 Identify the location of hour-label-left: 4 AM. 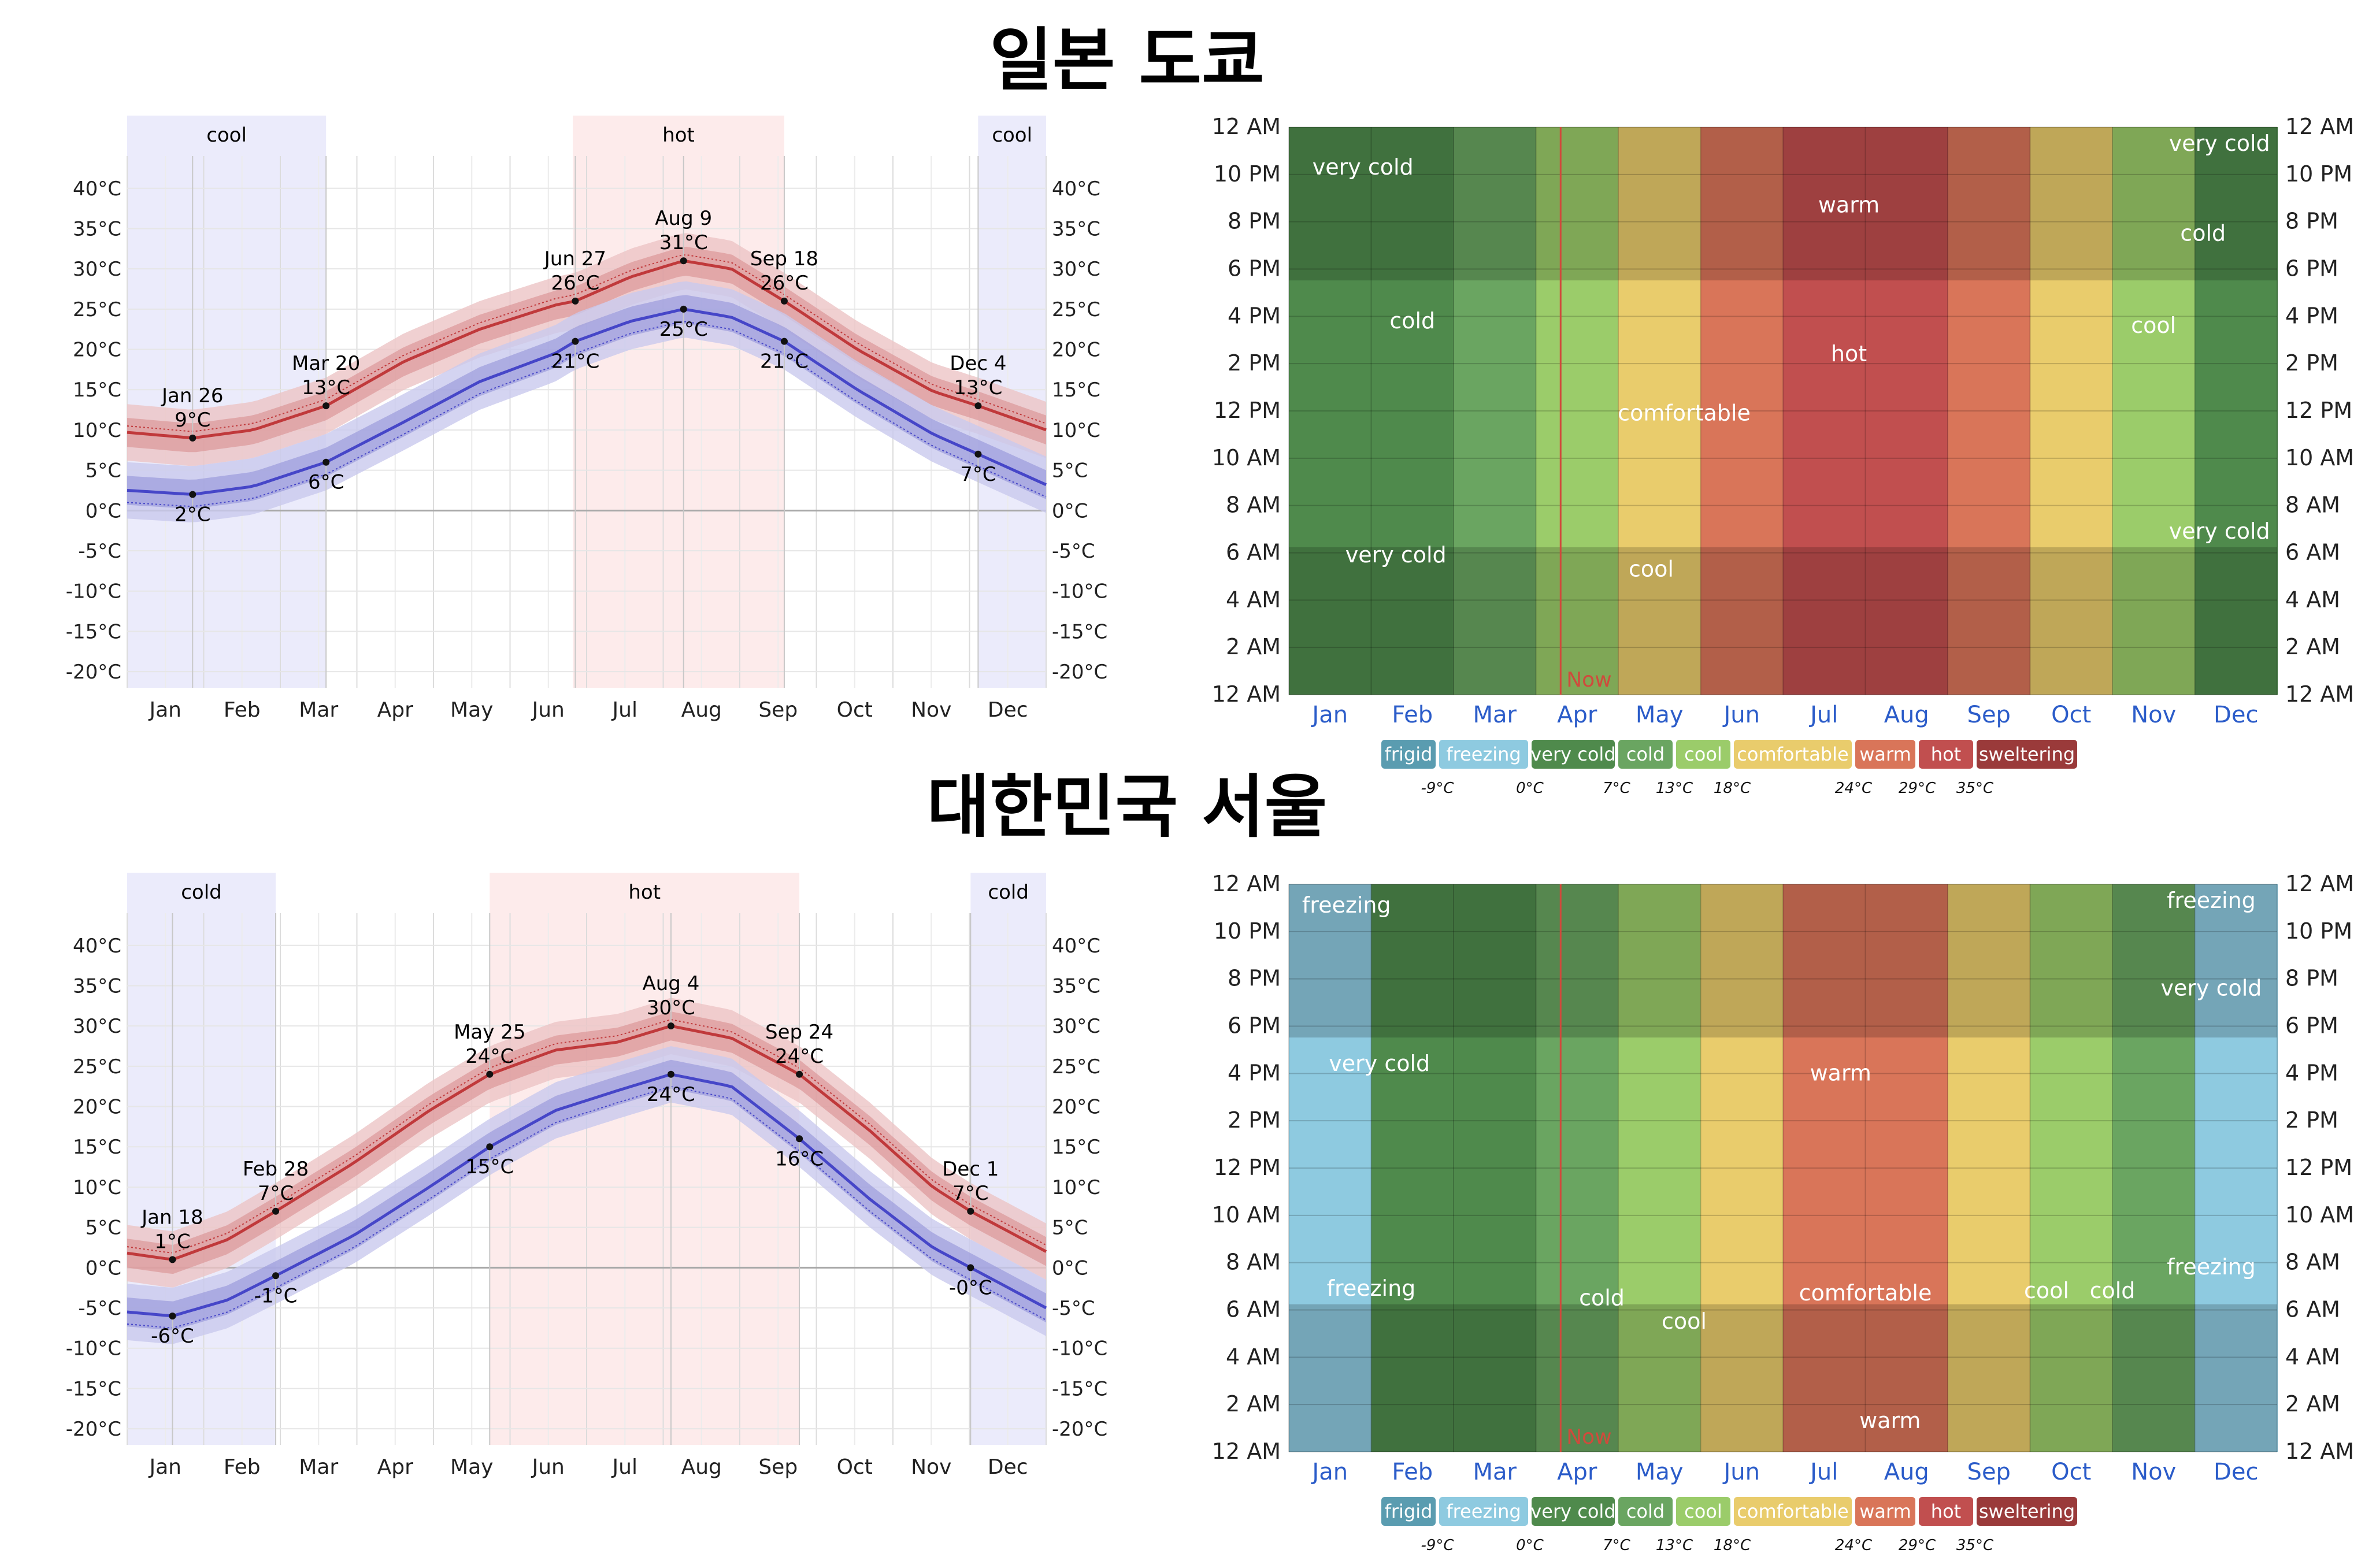
(1253, 599).